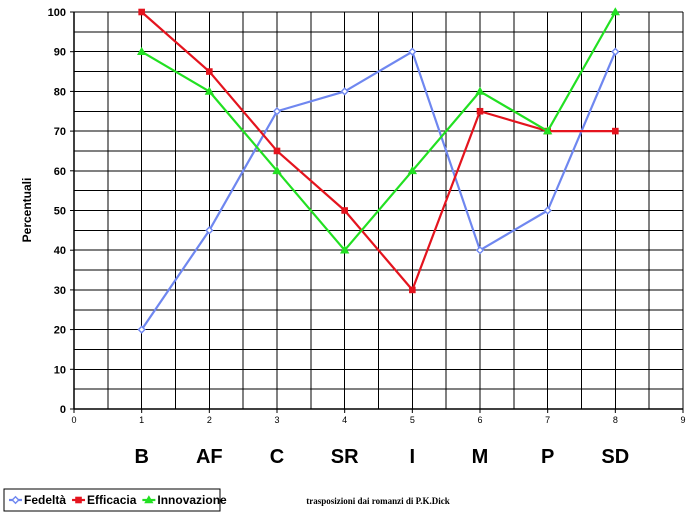 The height and width of the screenshot is (523, 693). I want to click on x-tick-label: 8, so click(615, 420).